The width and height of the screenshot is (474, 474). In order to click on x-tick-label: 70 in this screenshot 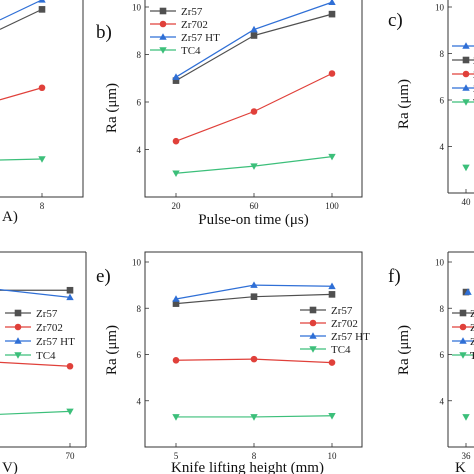, I will do `click(71, 456)`.